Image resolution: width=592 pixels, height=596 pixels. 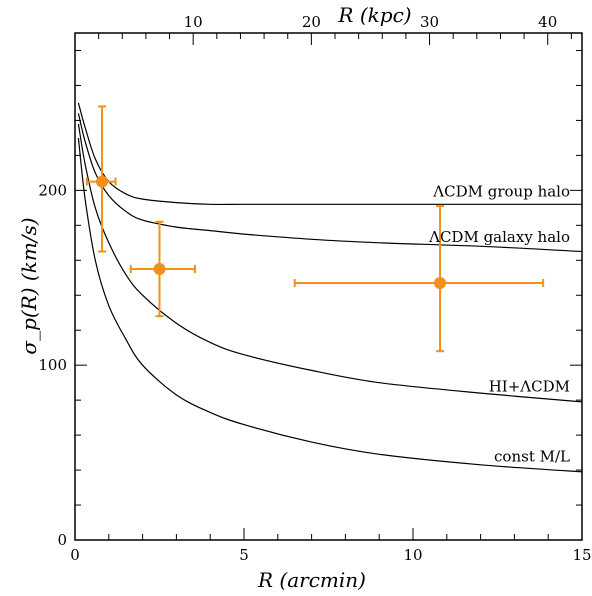 I want to click on top-tick-label: 20, so click(x=311, y=22).